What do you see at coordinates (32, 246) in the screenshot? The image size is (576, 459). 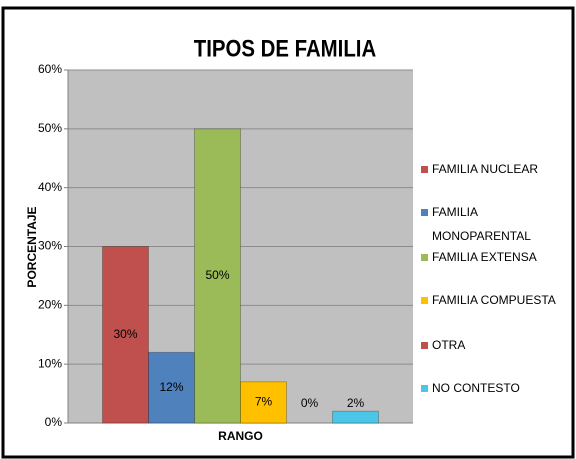 I see `y-axis-label: PORCENTAJE` at bounding box center [32, 246].